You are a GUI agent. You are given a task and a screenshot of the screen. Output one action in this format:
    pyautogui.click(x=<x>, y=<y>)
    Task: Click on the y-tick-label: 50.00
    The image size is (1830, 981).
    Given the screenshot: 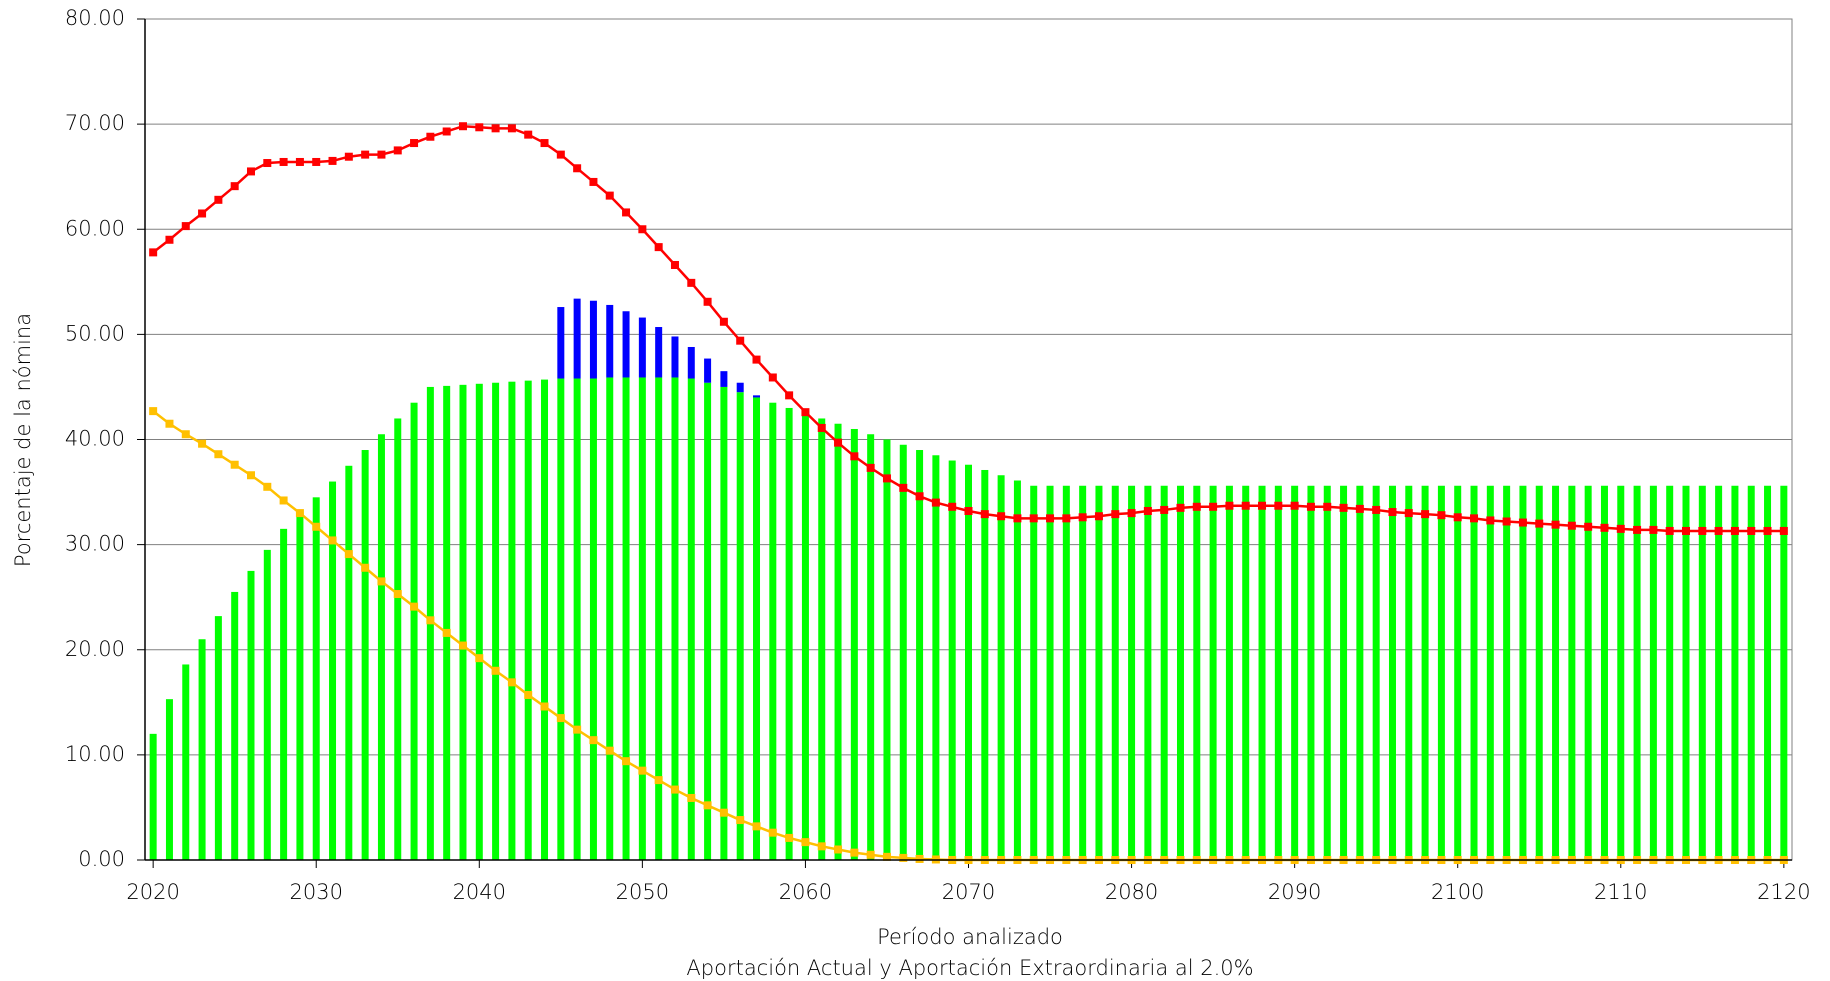 What is the action you would take?
    pyautogui.click(x=95, y=333)
    